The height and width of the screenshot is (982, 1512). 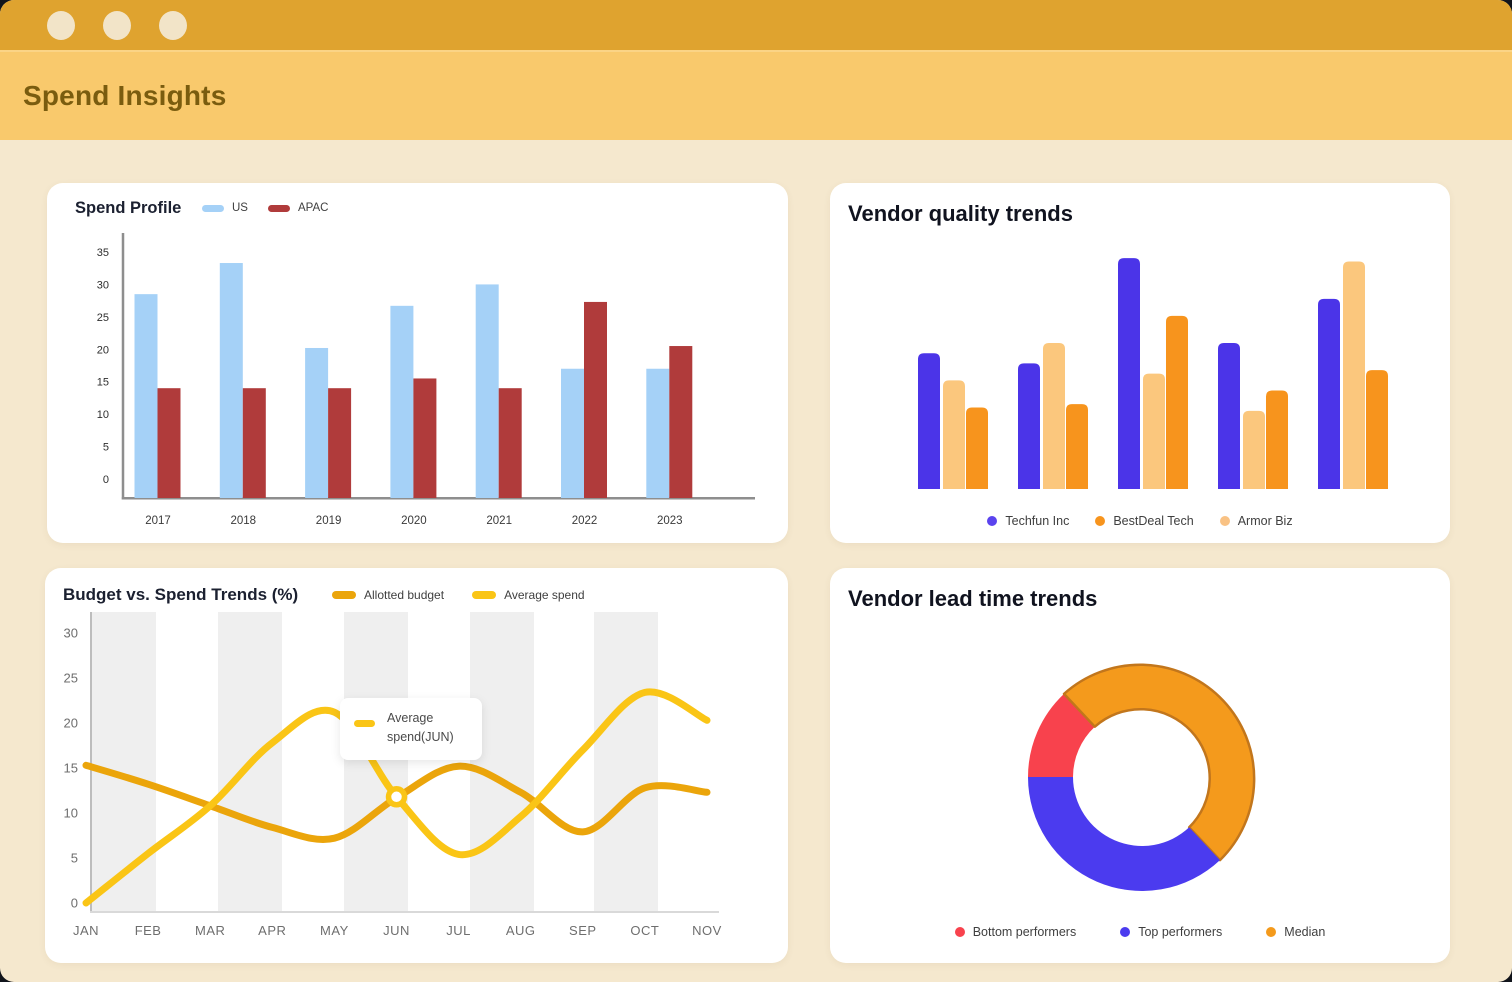 What do you see at coordinates (244, 521) in the screenshot?
I see `x-category-label: 2018` at bounding box center [244, 521].